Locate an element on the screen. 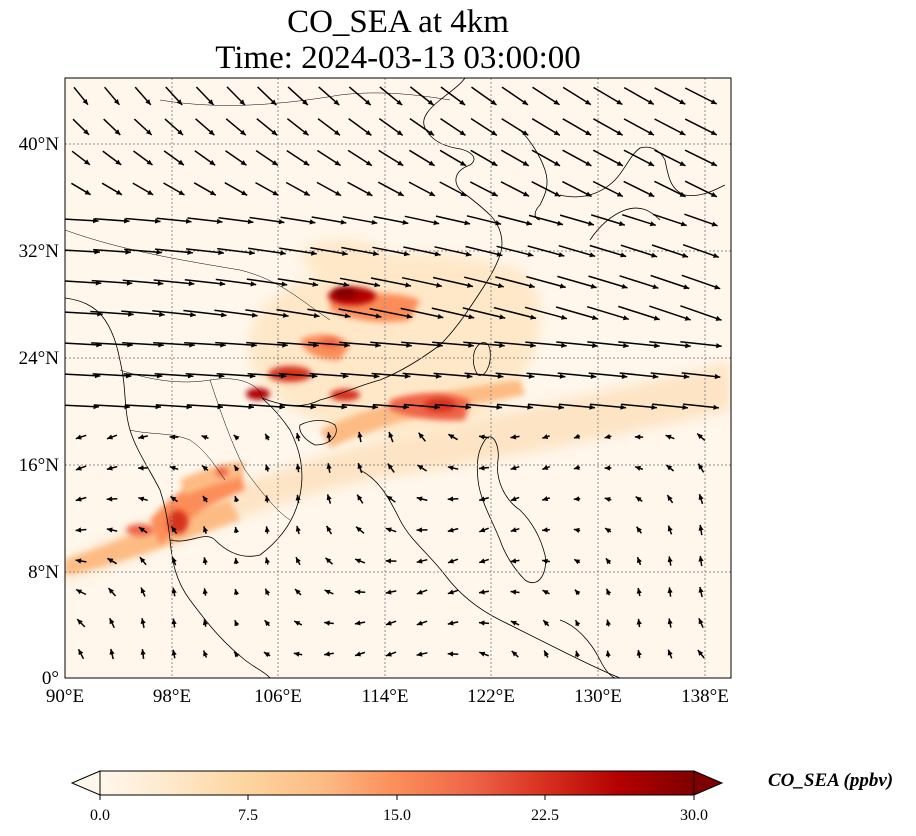 This screenshot has width=916, height=836. lat-tick-8n: 8°N is located at coordinates (43, 572).